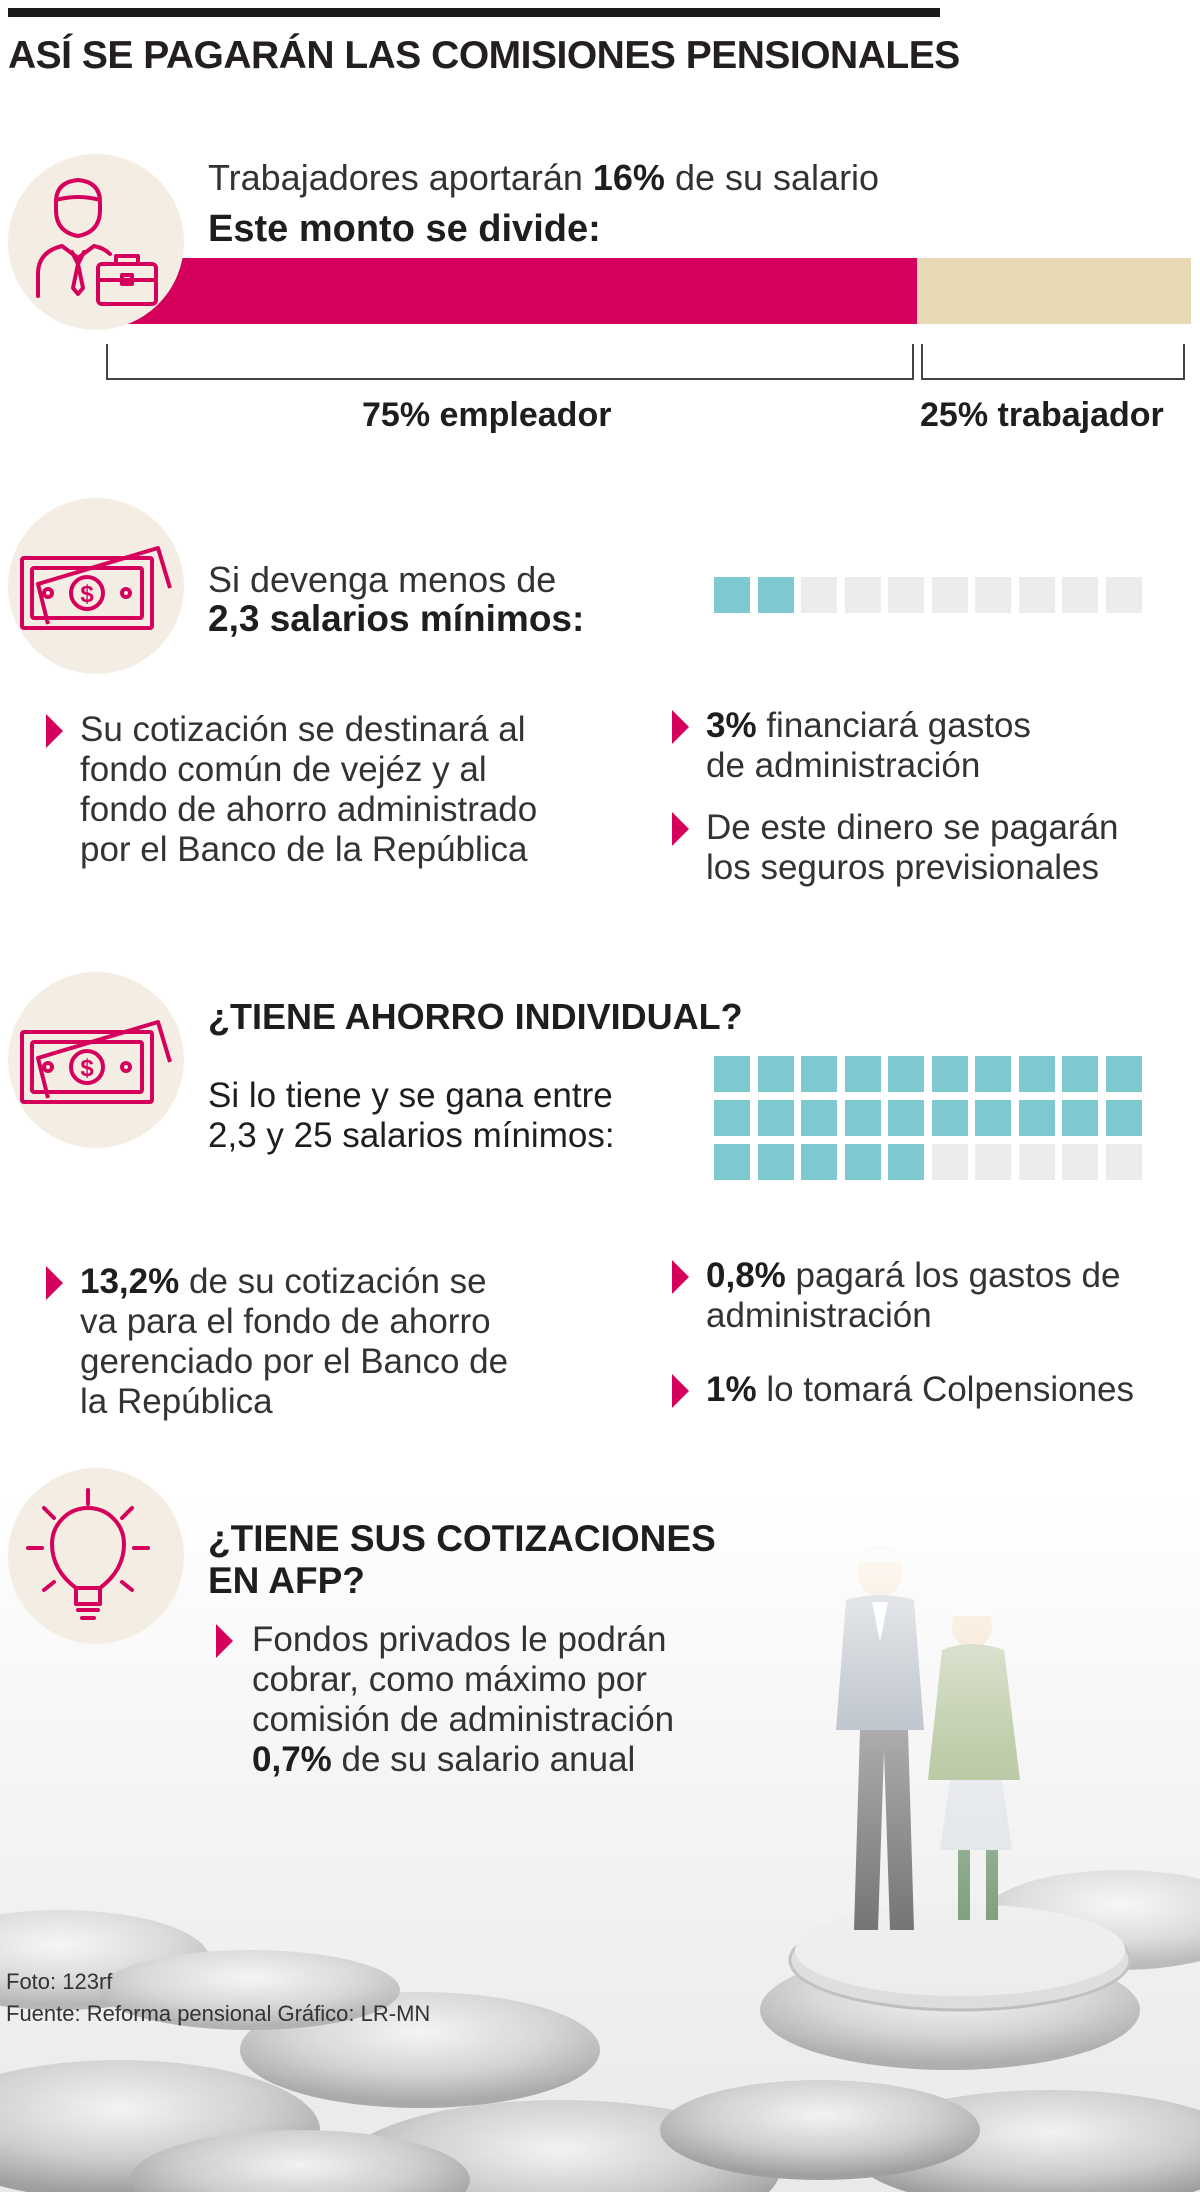  I want to click on bullet-text: financiará gastos, so click(893, 725).